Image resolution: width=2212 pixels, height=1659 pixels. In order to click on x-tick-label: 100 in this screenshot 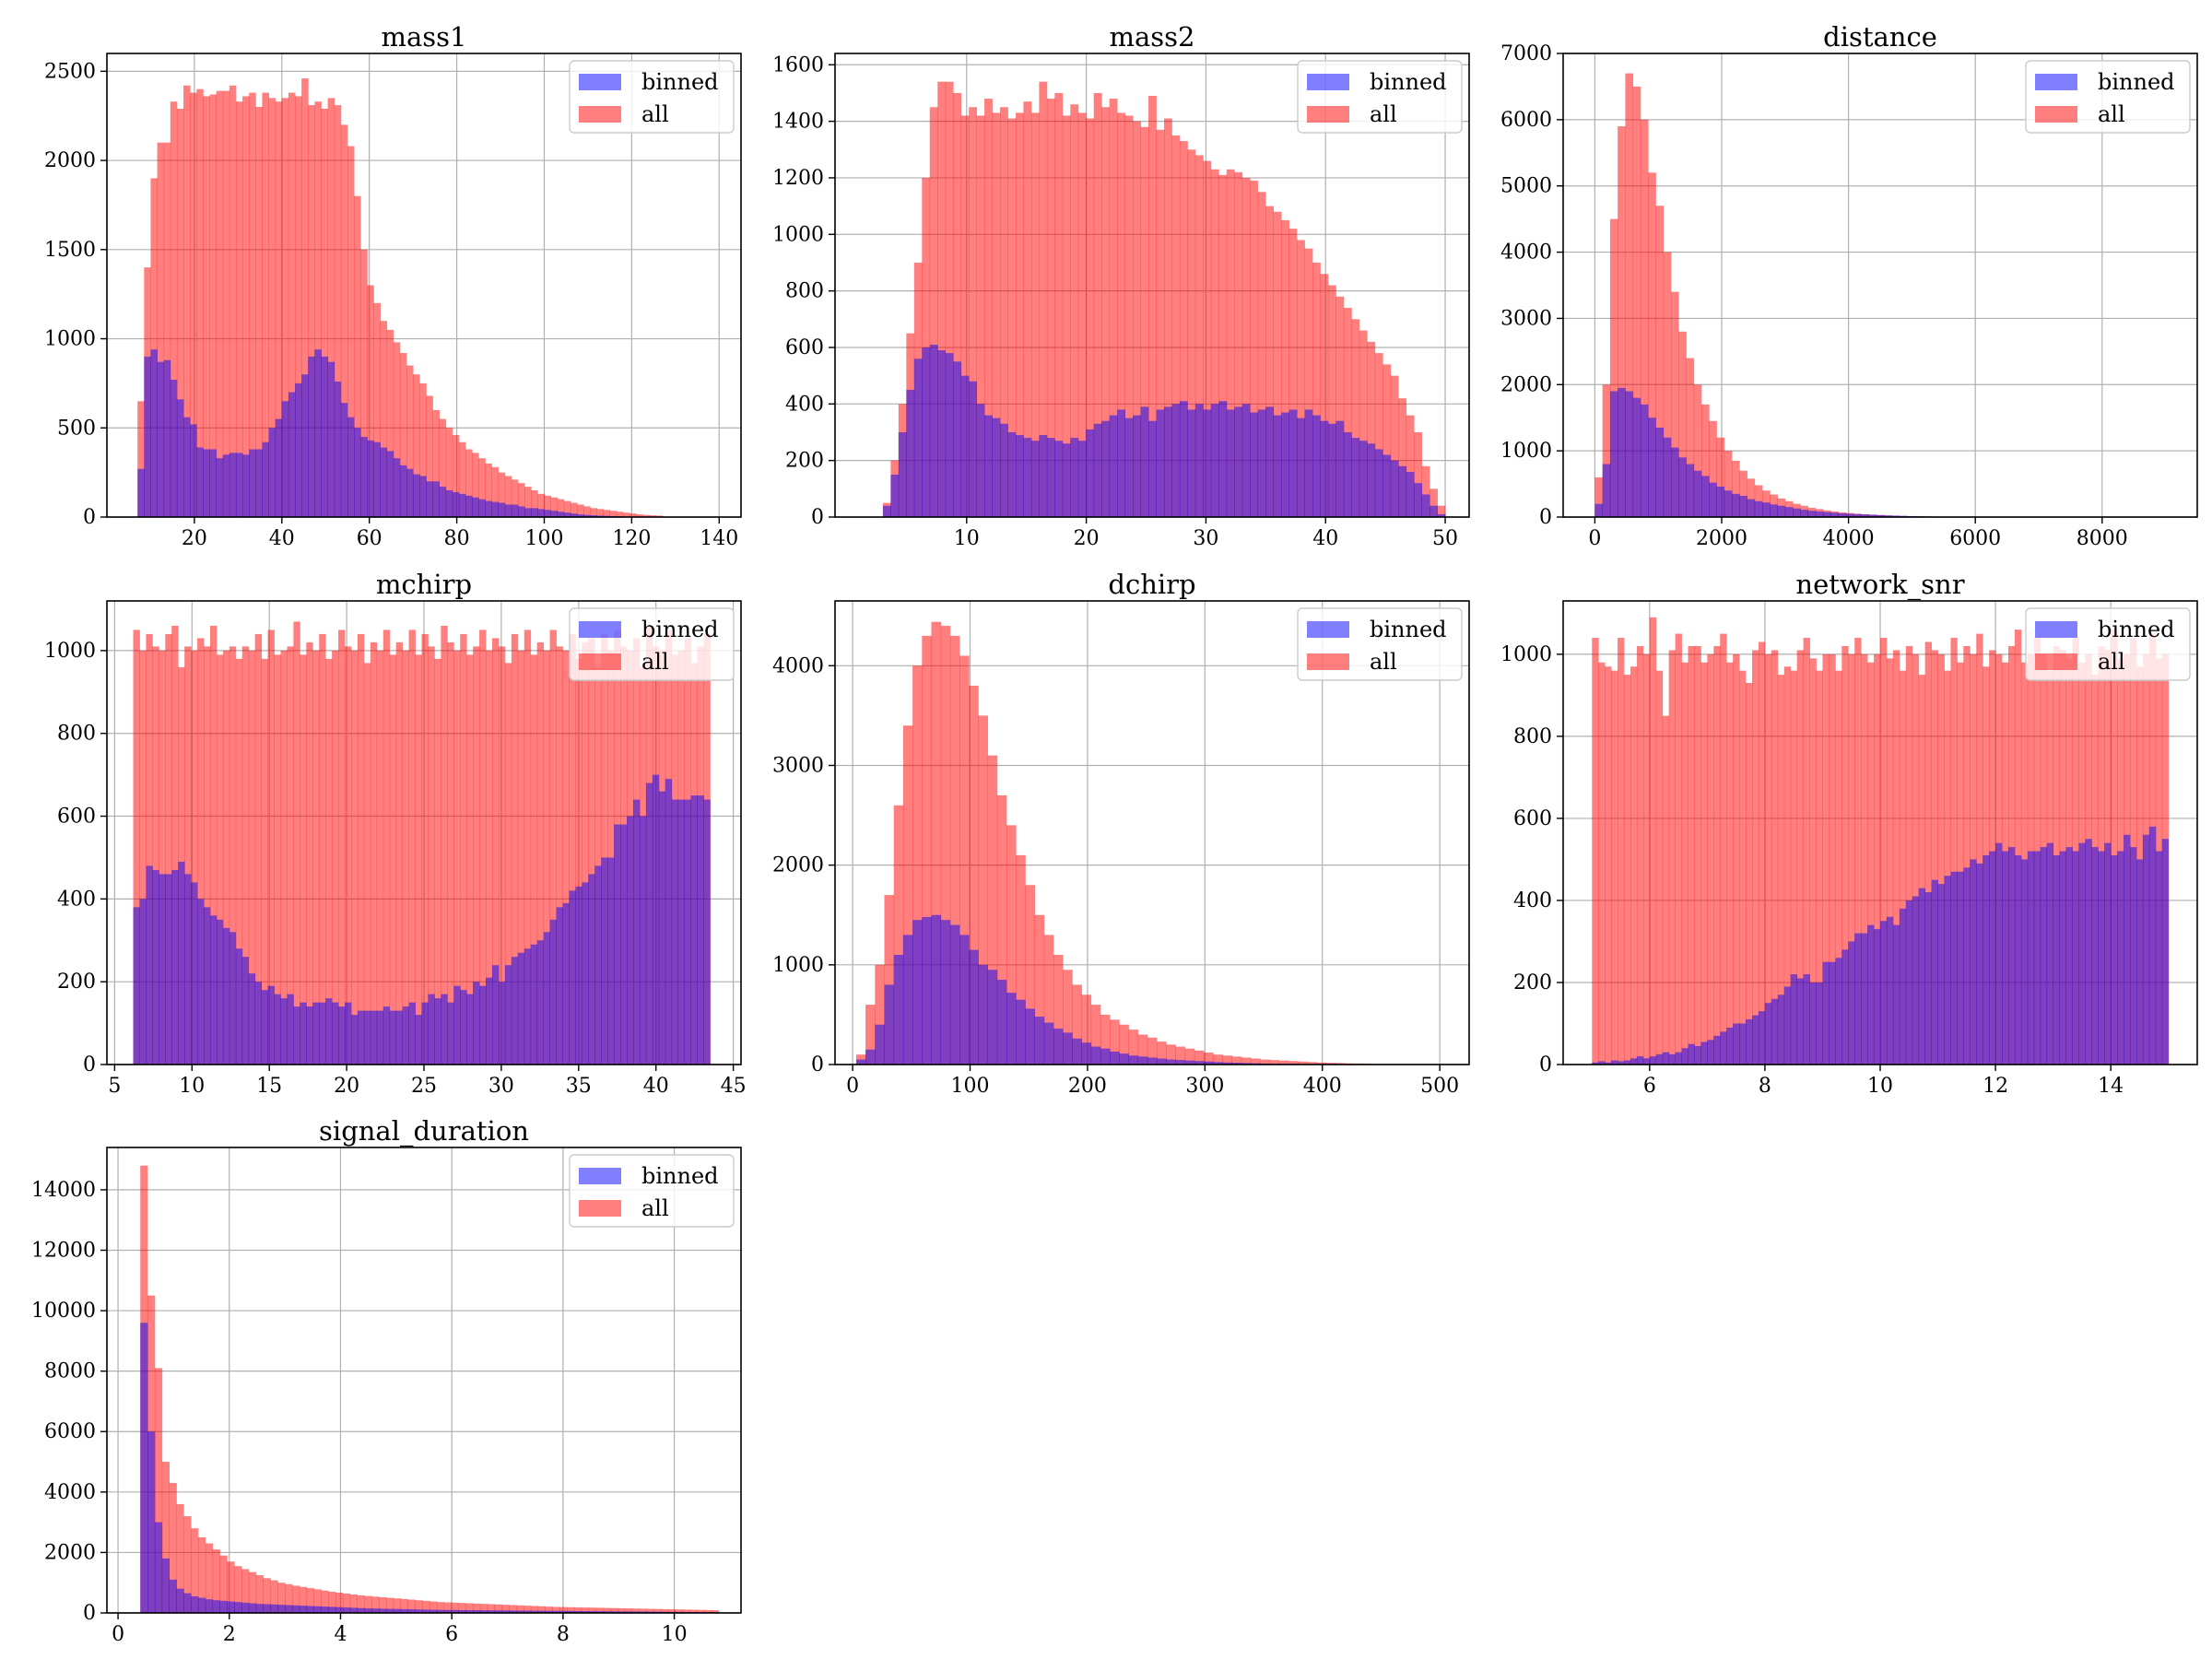, I will do `click(970, 1086)`.